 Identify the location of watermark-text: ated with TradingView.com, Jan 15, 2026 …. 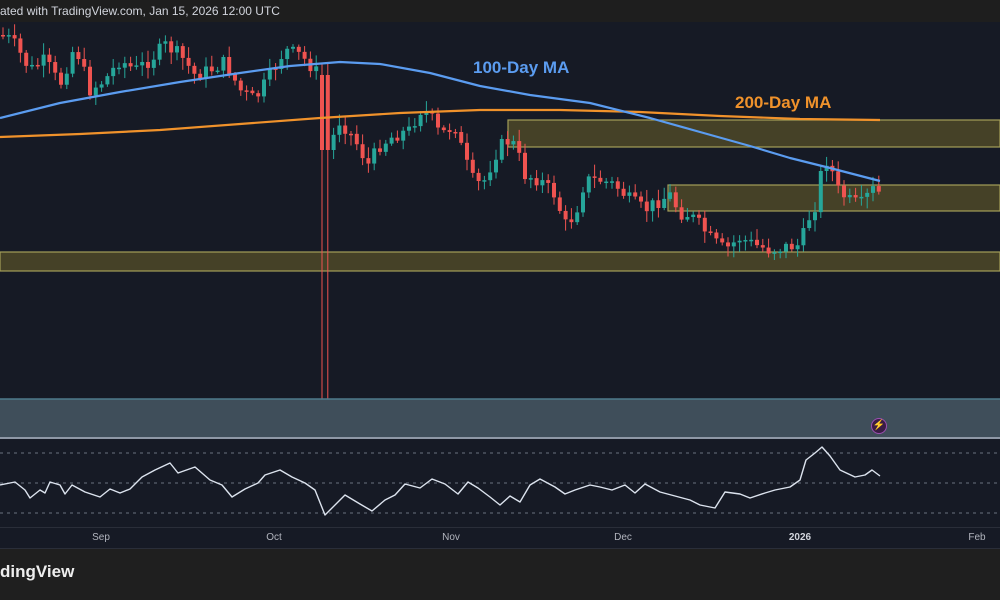
(140, 11).